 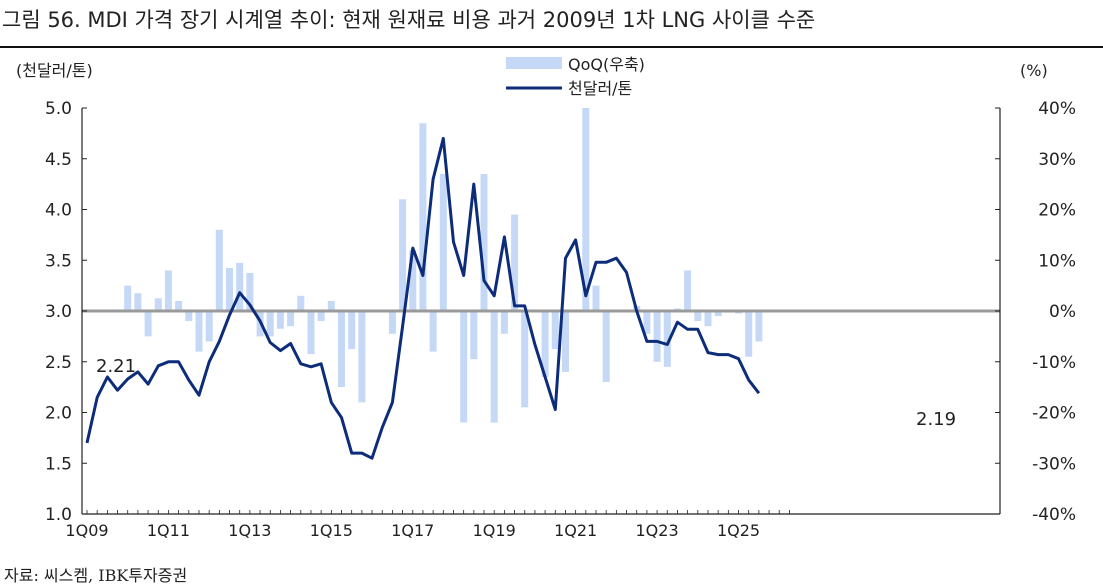 I want to click on annotation-start-value: 2.21, so click(x=116, y=366).